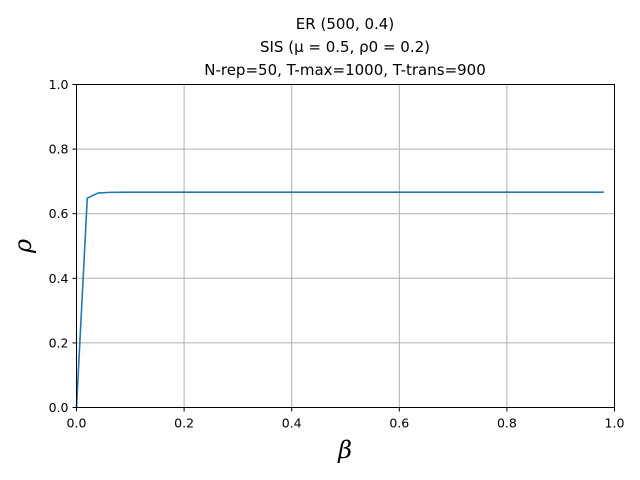 This screenshot has height=480, width=640. What do you see at coordinates (59, 213) in the screenshot?
I see `y-tick-label: 0.6` at bounding box center [59, 213].